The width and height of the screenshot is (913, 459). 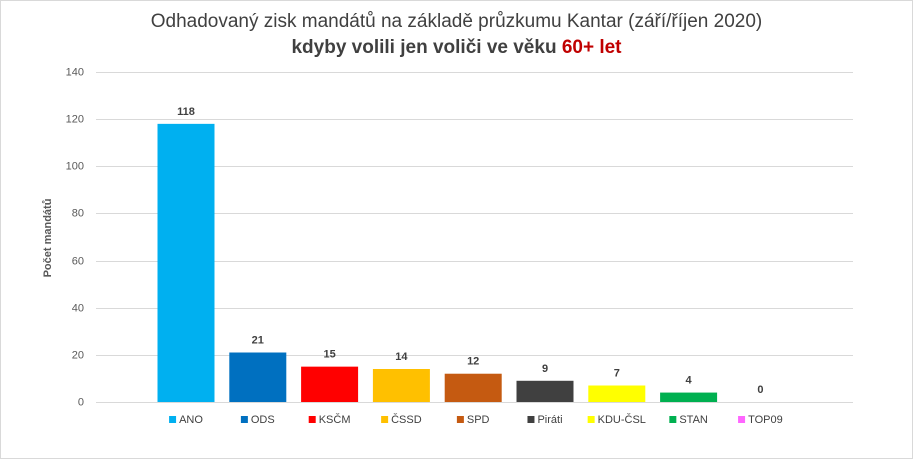 I want to click on y-tick-label: 0, so click(x=81, y=402).